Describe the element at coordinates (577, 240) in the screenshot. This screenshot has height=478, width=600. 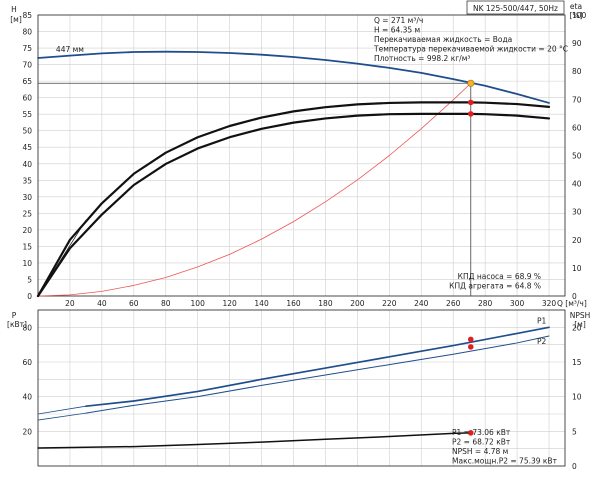
I see `top-right-tick-label: 20` at that location.